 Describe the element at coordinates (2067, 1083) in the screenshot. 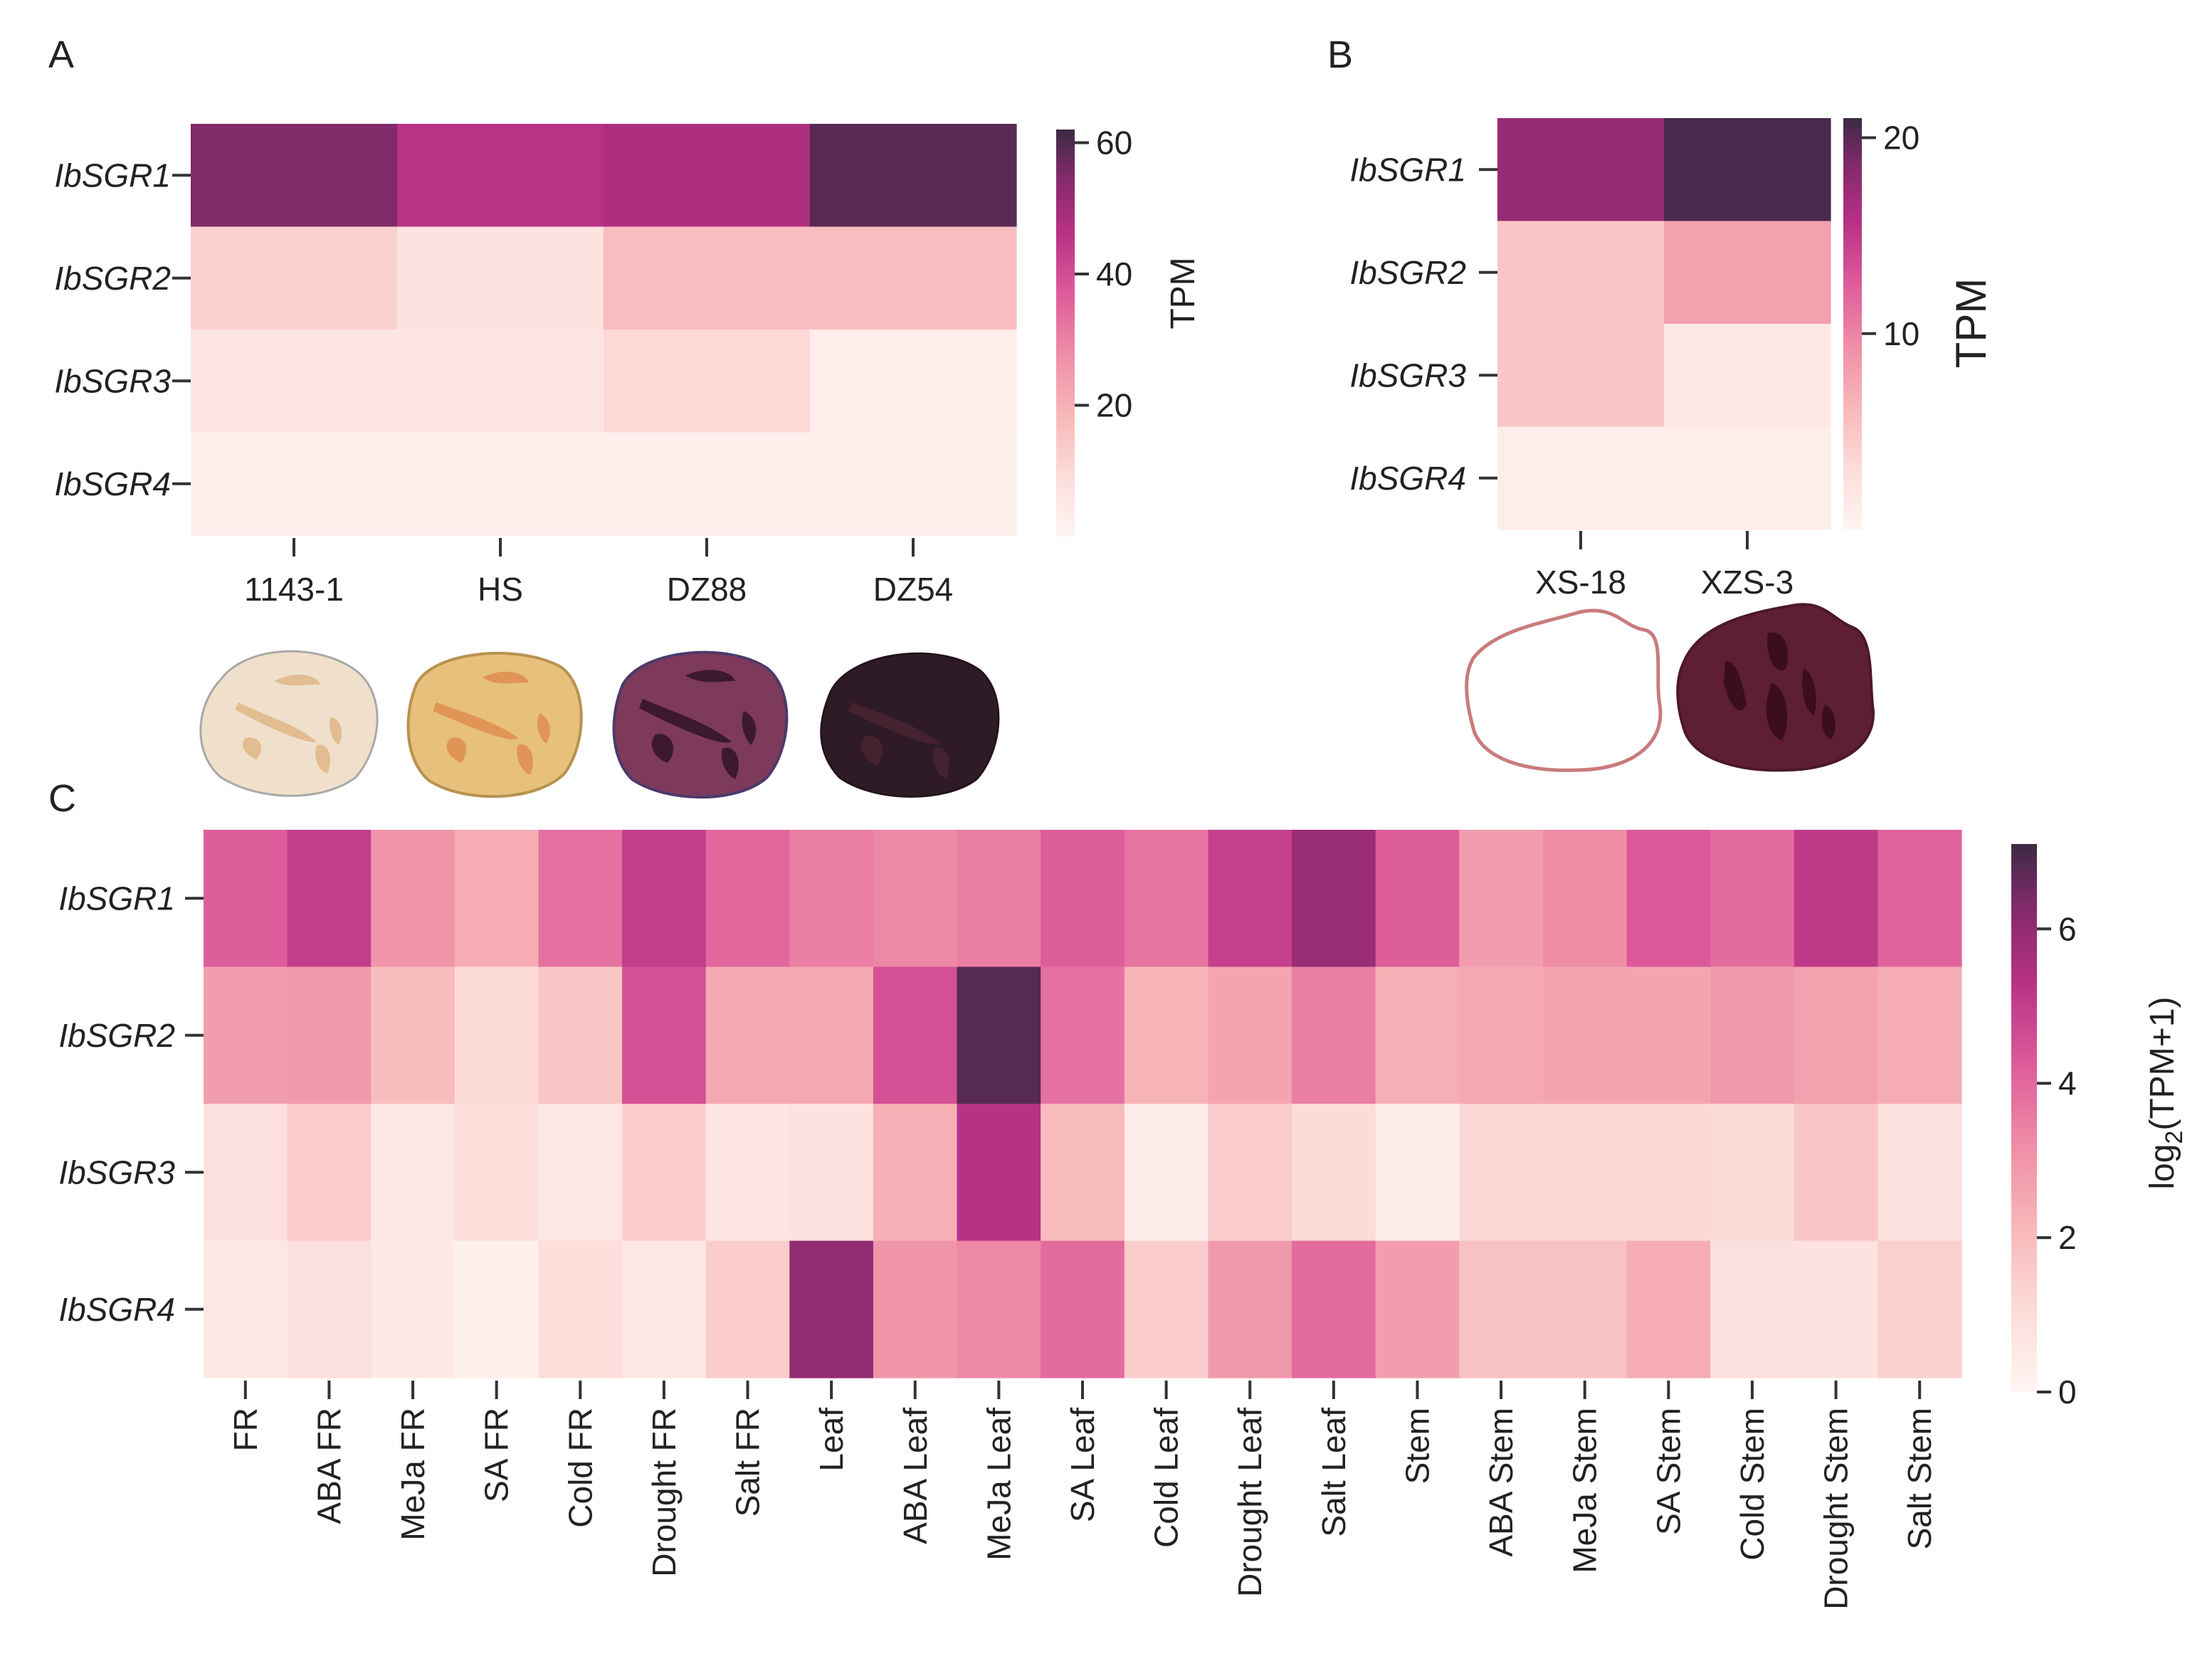

I see `colorbar-tick-label: 4` at that location.